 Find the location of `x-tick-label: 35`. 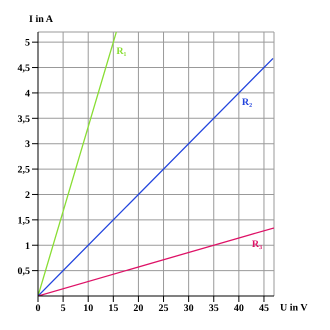

x-tick-label: 35 is located at coordinates (213, 308).